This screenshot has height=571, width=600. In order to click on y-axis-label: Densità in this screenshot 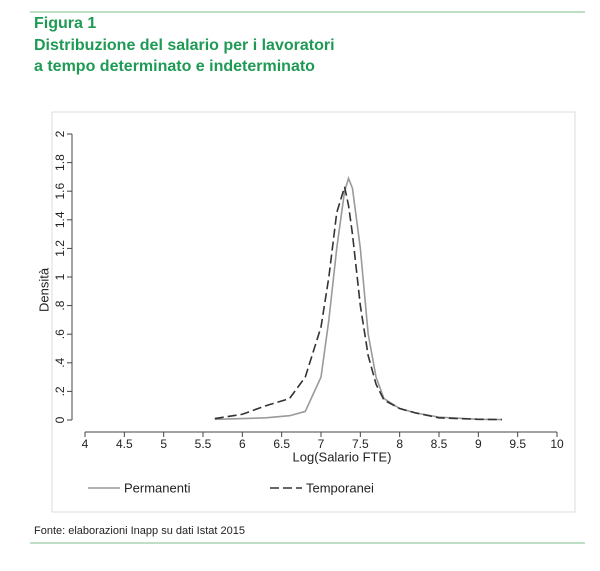, I will do `click(43, 289)`.